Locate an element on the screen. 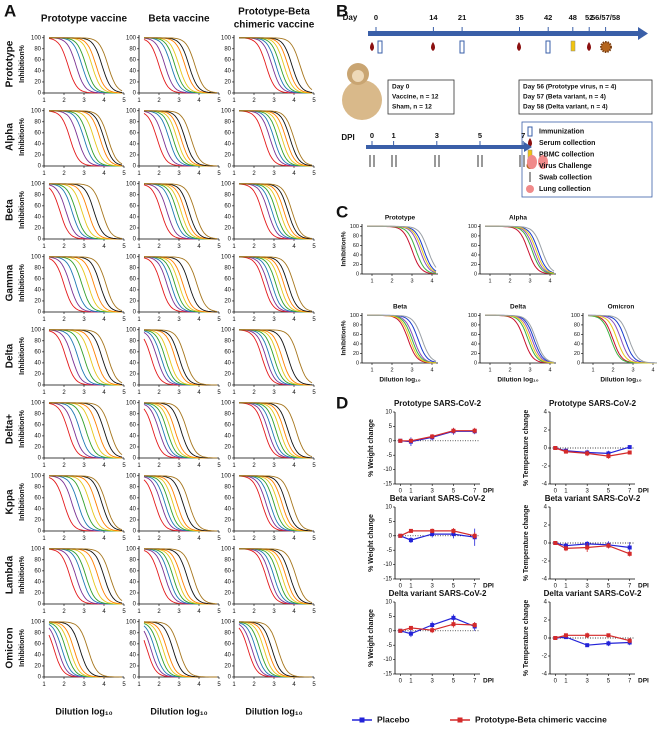 Image resolution: width=657 pixels, height=732 pixels. y-axis-label: Inhibition% is located at coordinates (22, 136).